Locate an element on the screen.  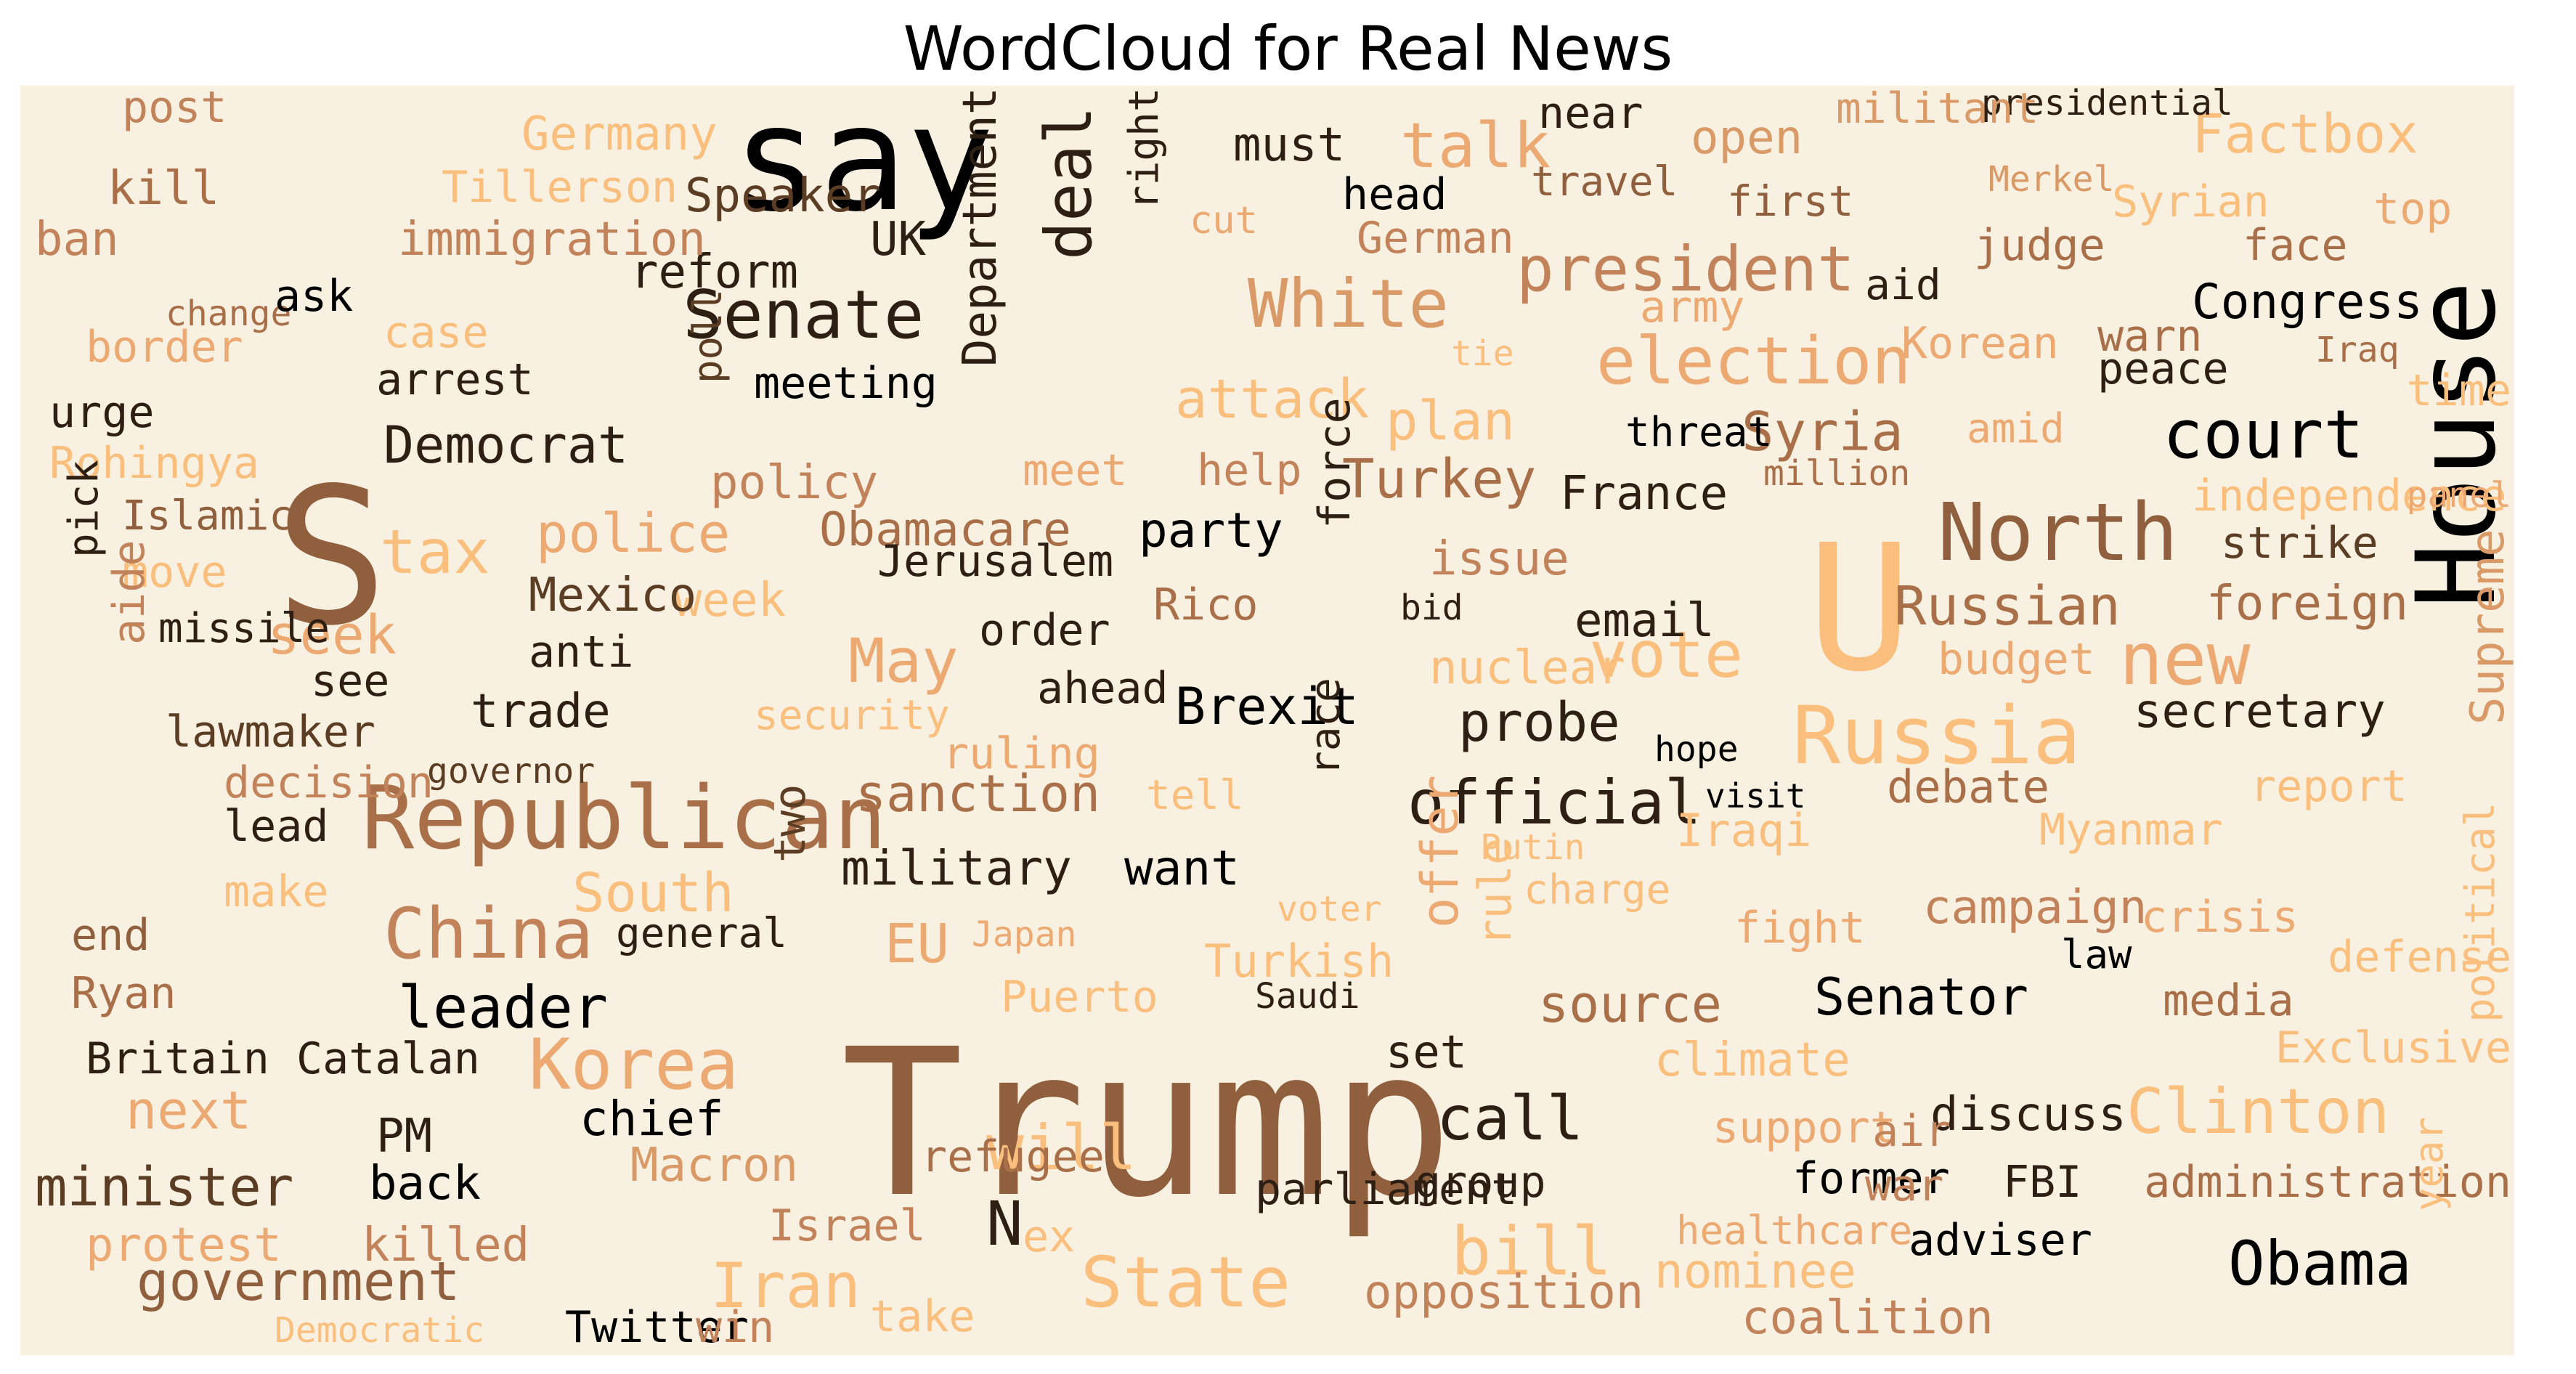
word-group: group is located at coordinates (1481, 1182).